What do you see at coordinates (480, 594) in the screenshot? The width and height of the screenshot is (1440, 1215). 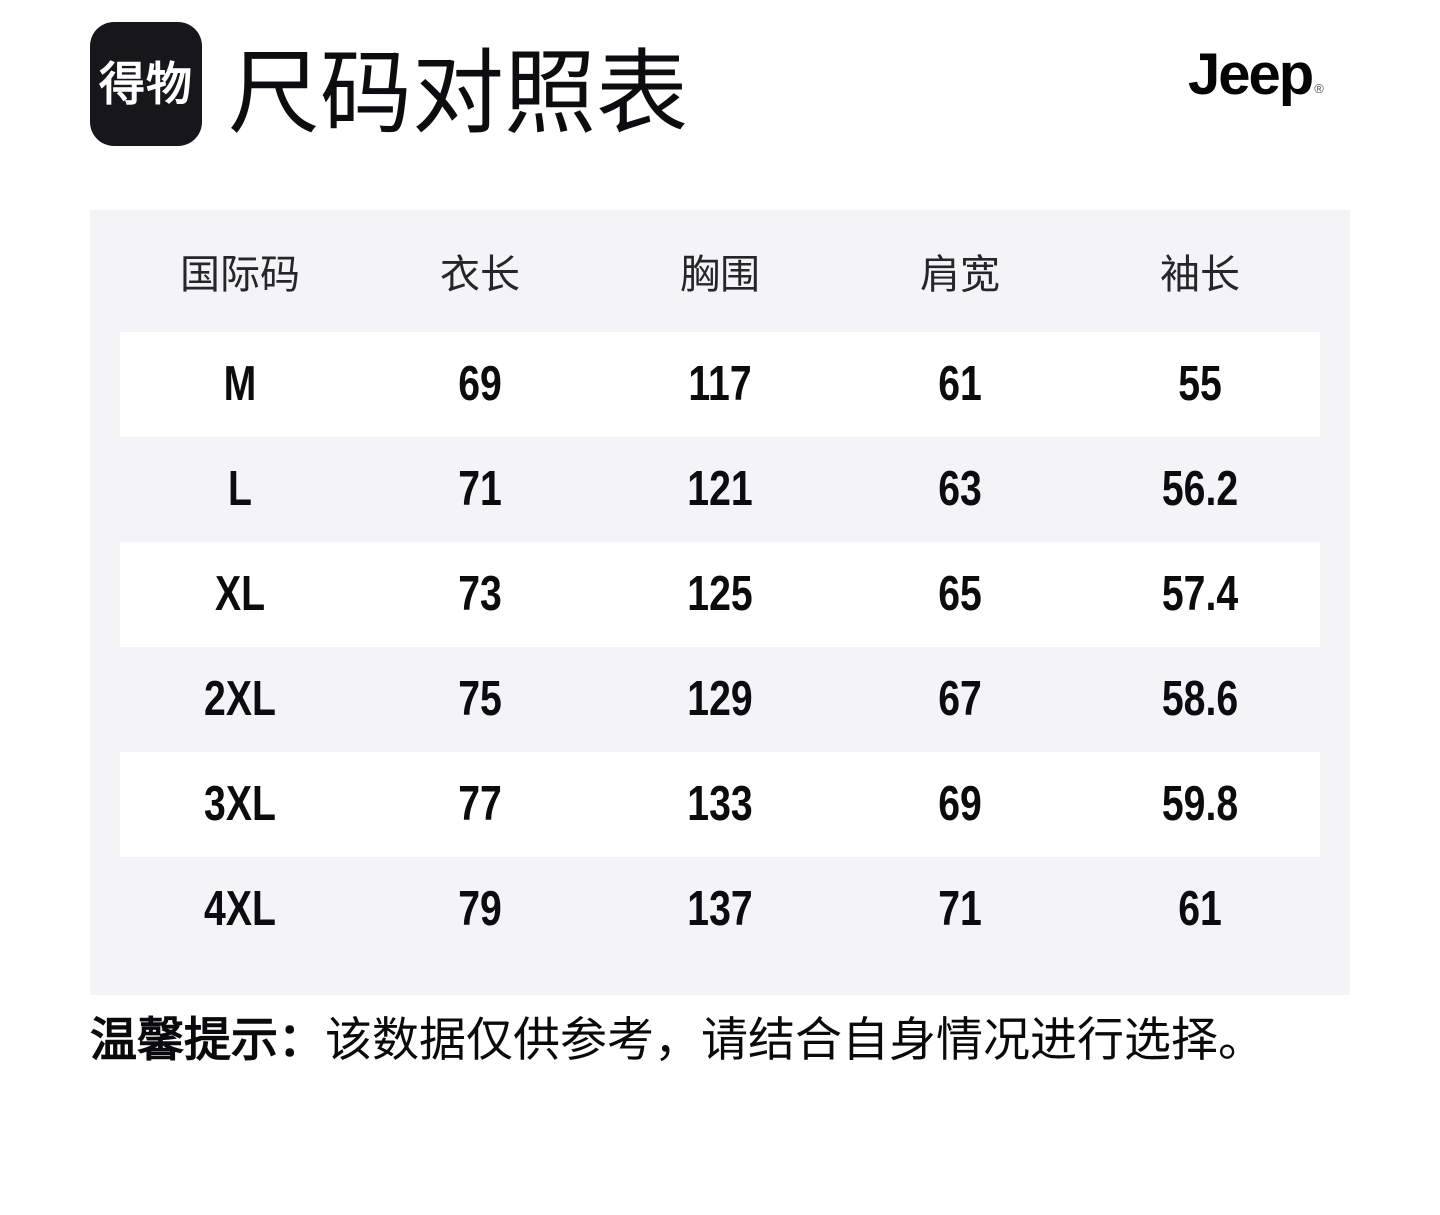 I see `measurement-cell: 73` at bounding box center [480, 594].